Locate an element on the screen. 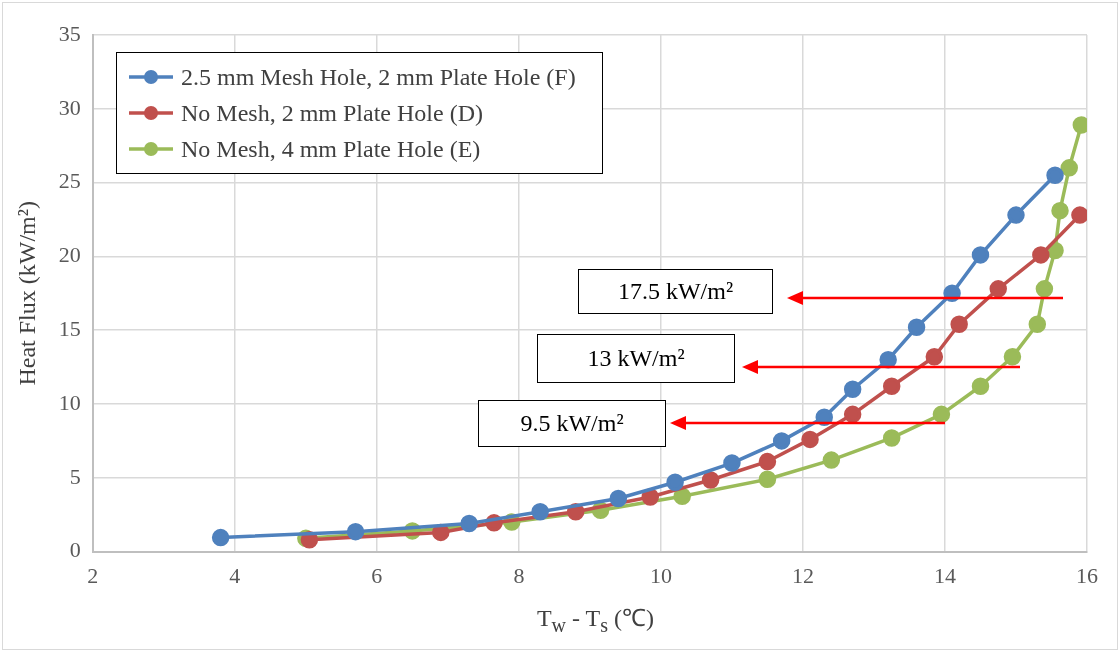 This screenshot has width=1120, height=652. y-tick-label: 25 is located at coordinates (69, 181).